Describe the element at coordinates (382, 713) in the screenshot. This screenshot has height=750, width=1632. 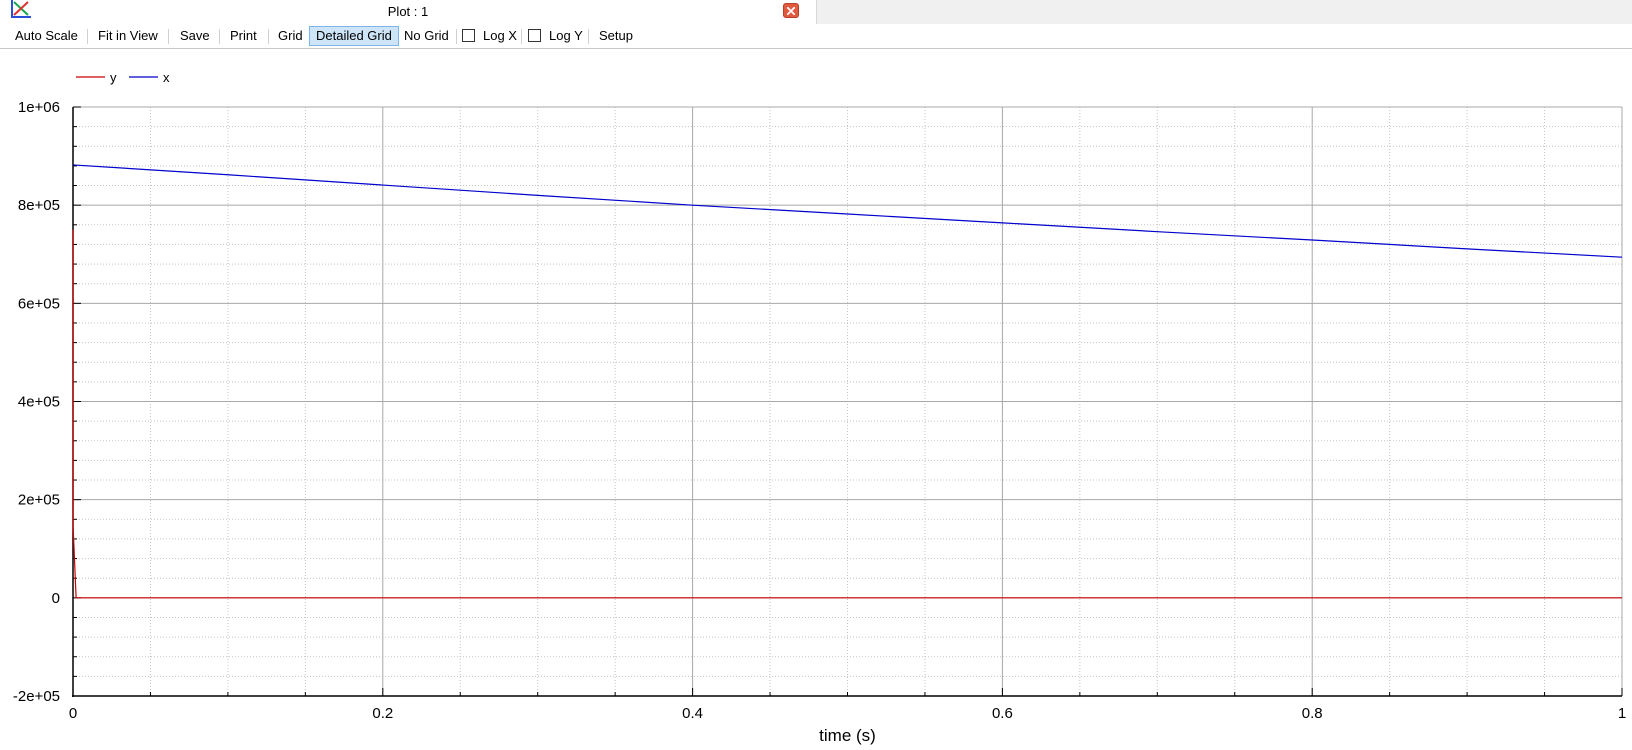
I see `x-tick-label: 0.2` at that location.